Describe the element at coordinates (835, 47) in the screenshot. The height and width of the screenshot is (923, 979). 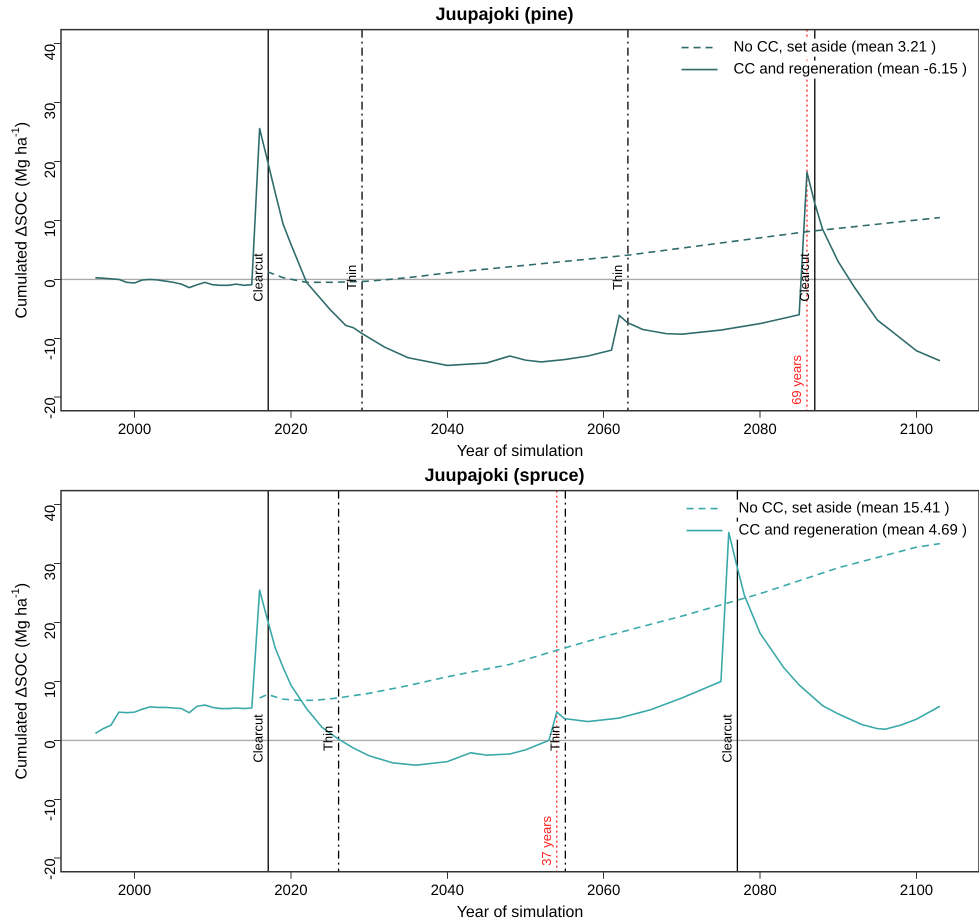
I see `legend-label: No CC, set aside (mean 3.21 )` at that location.